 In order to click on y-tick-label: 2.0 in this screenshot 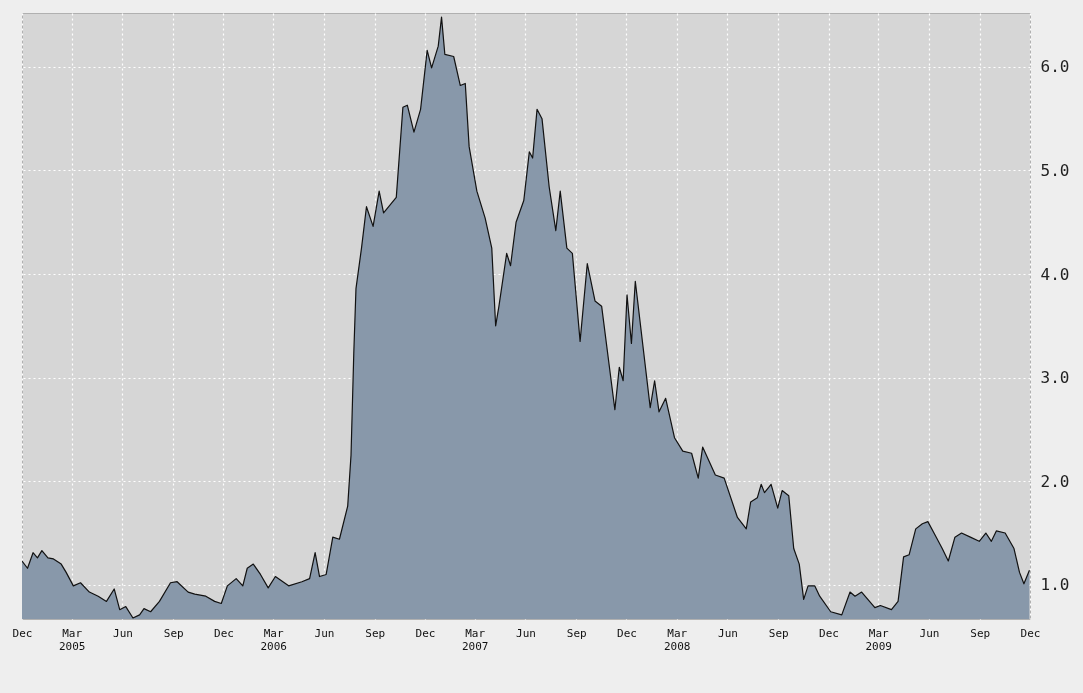, I will do `click(1055, 481)`.